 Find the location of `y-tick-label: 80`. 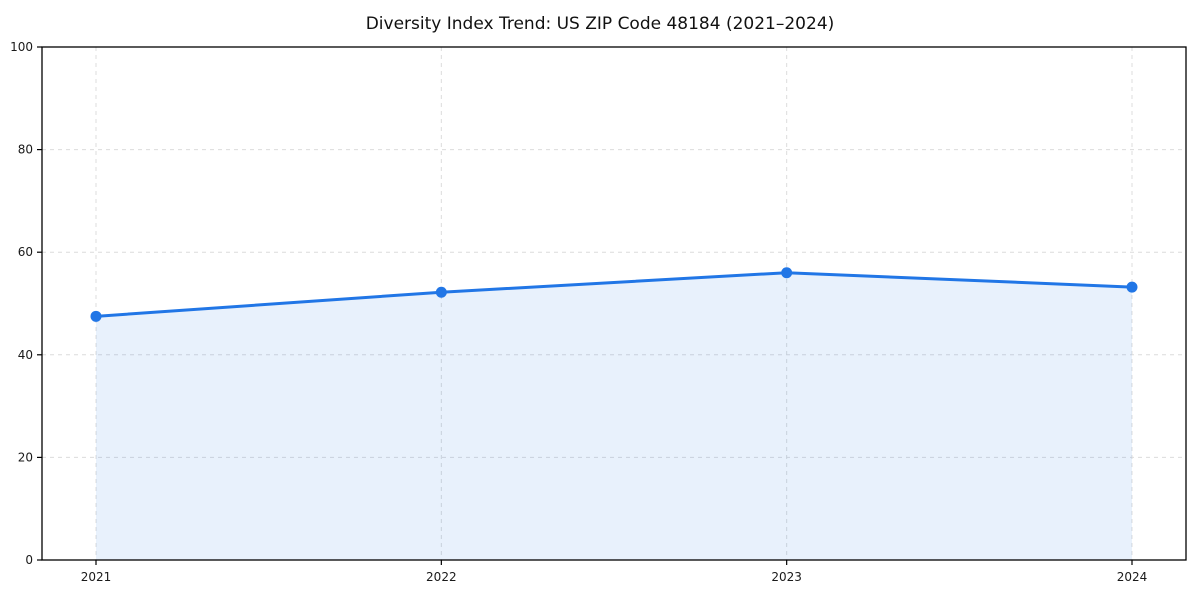

y-tick-label: 80 is located at coordinates (25, 150).